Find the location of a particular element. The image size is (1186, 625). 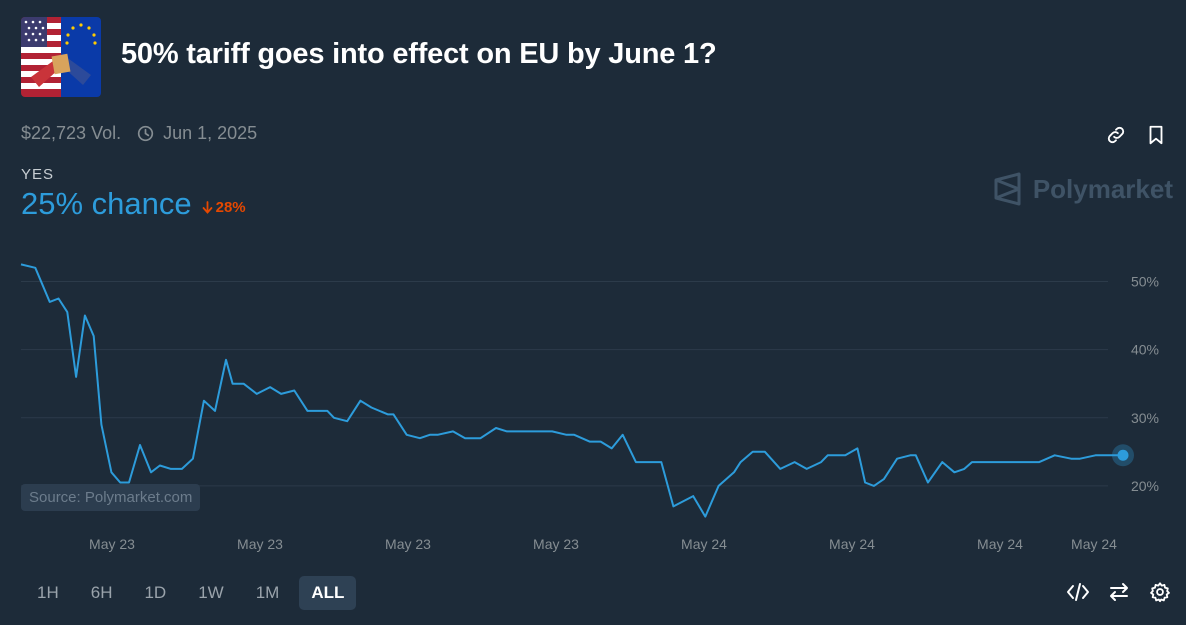

y-tick-label: 30% is located at coordinates (1145, 418).